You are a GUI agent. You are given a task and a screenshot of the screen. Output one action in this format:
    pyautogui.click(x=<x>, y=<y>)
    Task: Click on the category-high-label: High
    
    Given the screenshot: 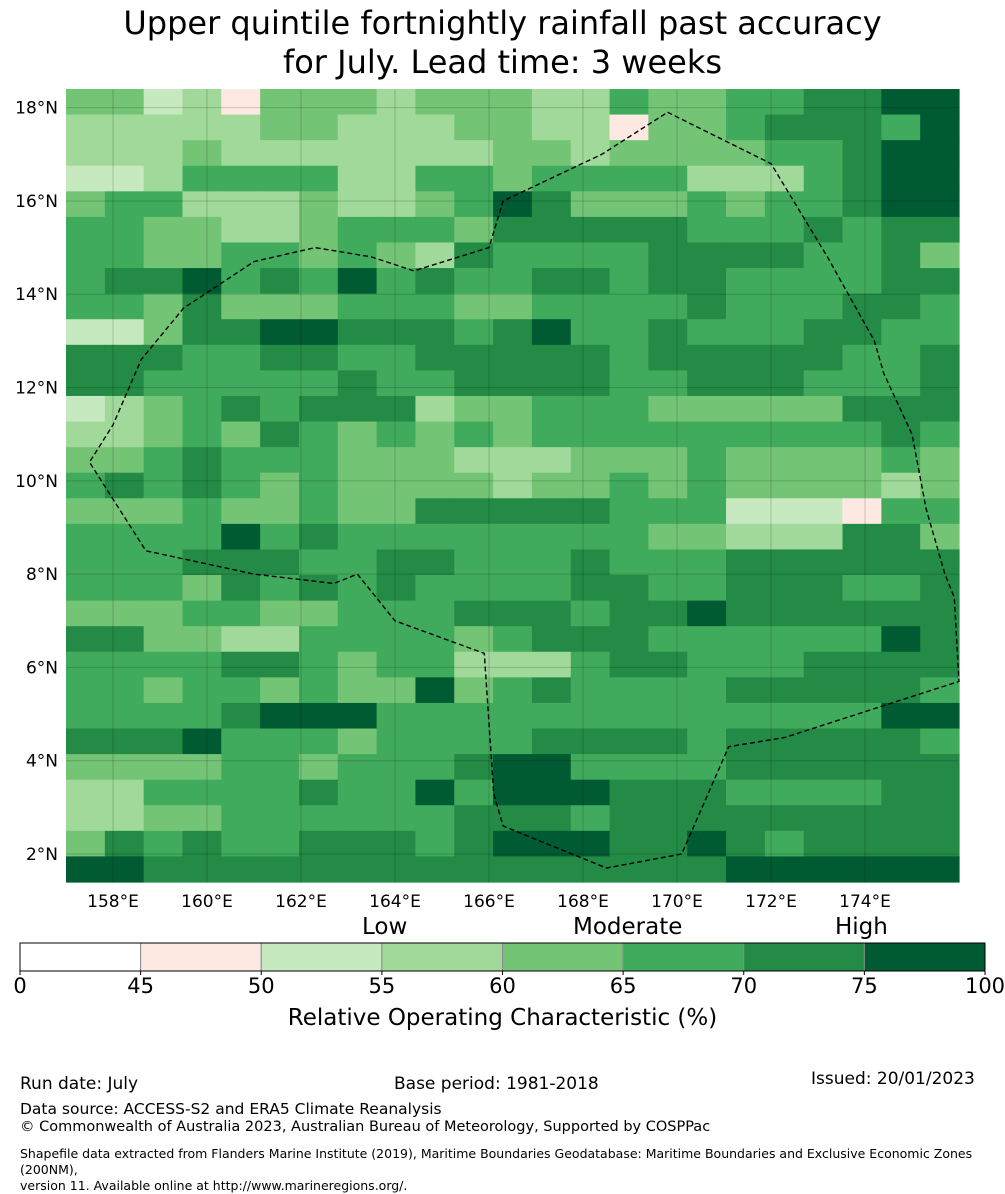 What is the action you would take?
    pyautogui.click(x=861, y=927)
    